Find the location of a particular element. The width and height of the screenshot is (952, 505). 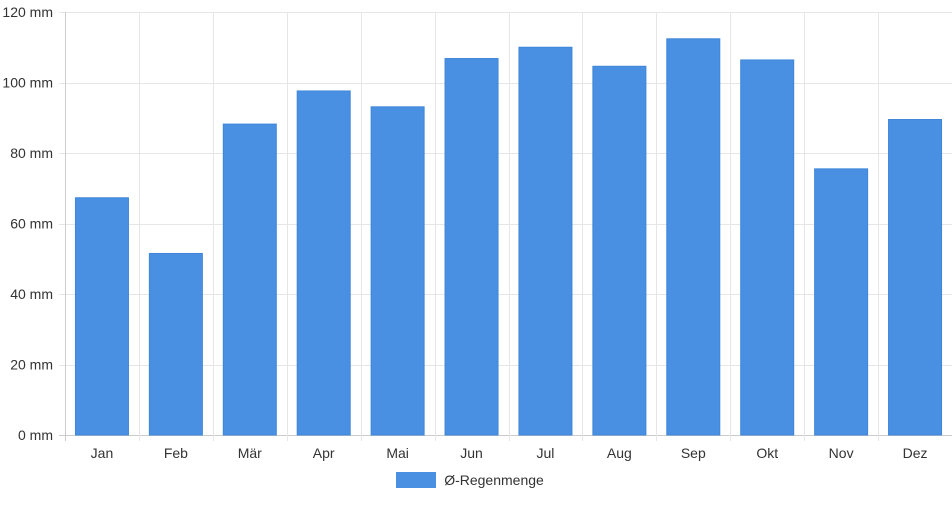

x-tick-label: Jan is located at coordinates (102, 453).